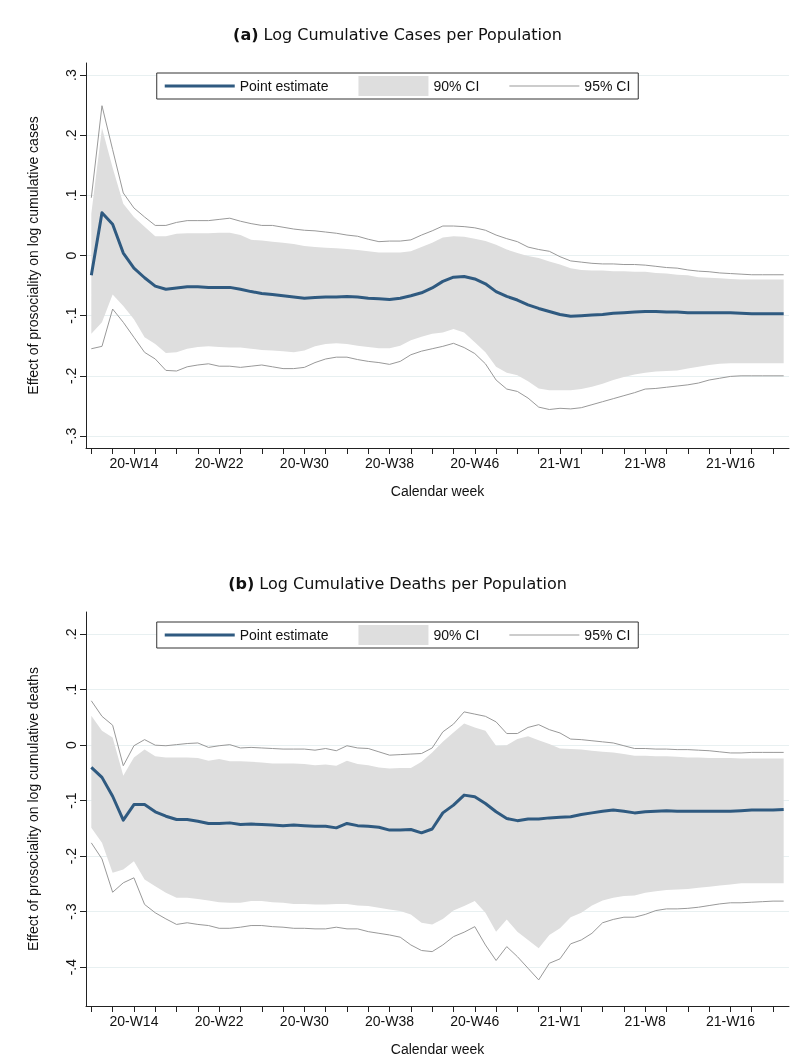 Image resolution: width=795 pixels, height=1061 pixels. I want to click on y-axis-title: Effect of prosociality on log cumulative deaths, so click(33, 809).